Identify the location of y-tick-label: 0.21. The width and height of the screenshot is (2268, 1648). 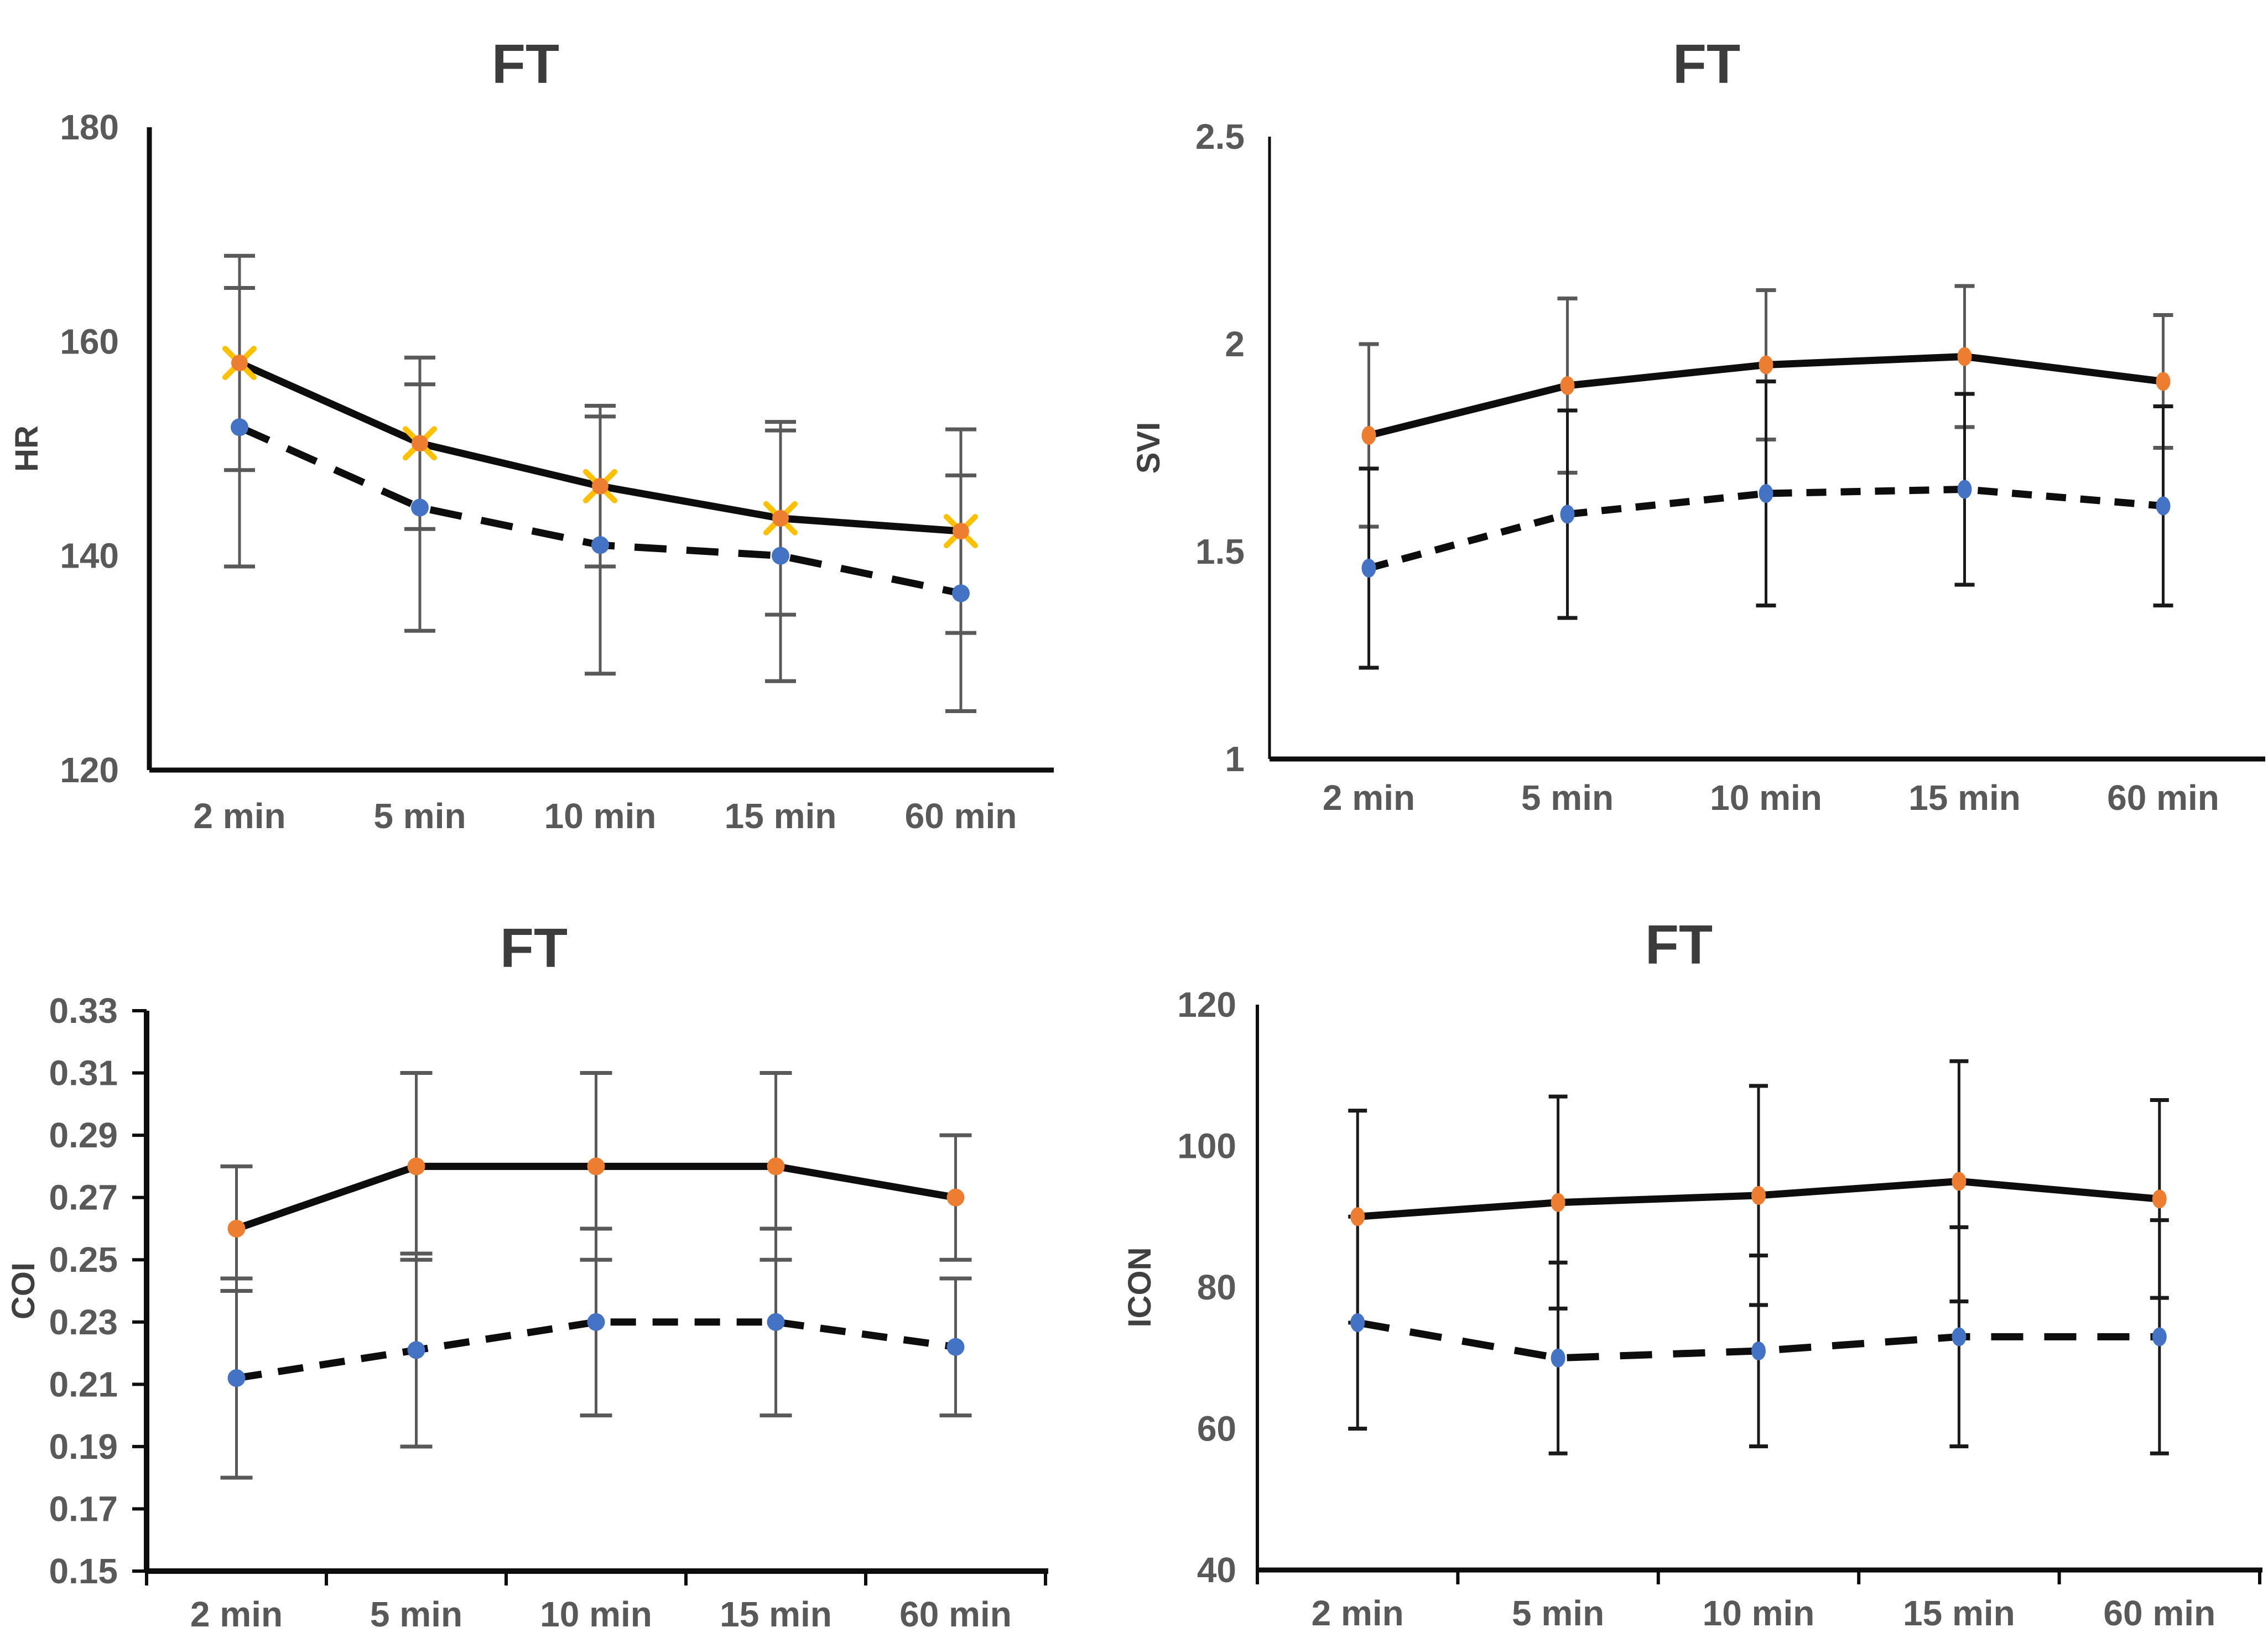
(83, 1384).